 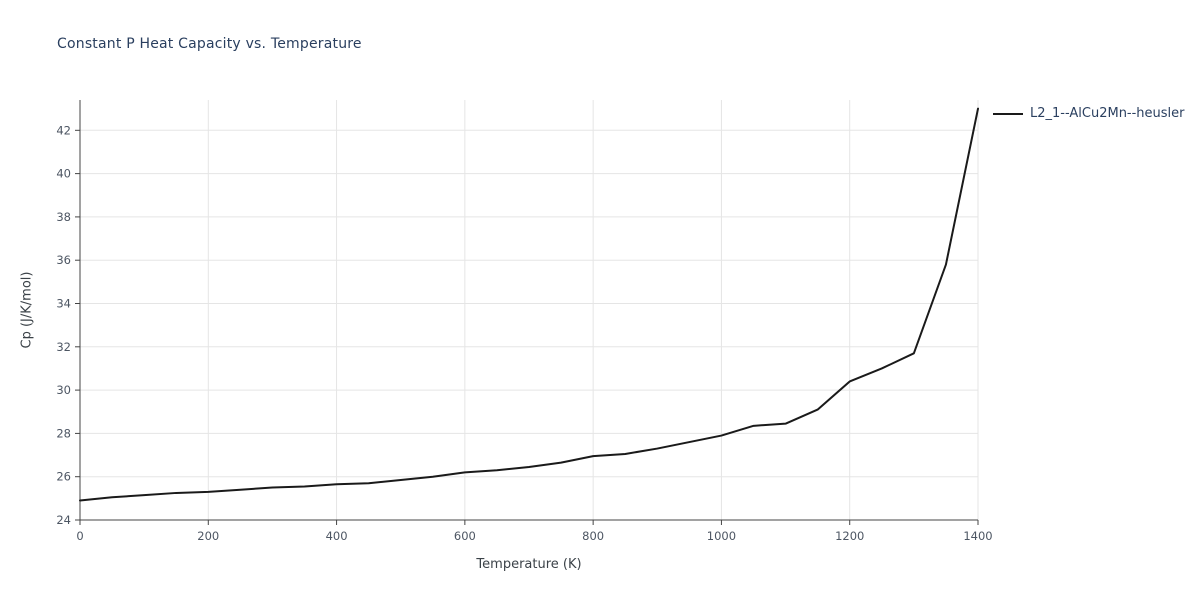 What do you see at coordinates (1008, 113) in the screenshot?
I see `legend-line-sample-icon` at bounding box center [1008, 113].